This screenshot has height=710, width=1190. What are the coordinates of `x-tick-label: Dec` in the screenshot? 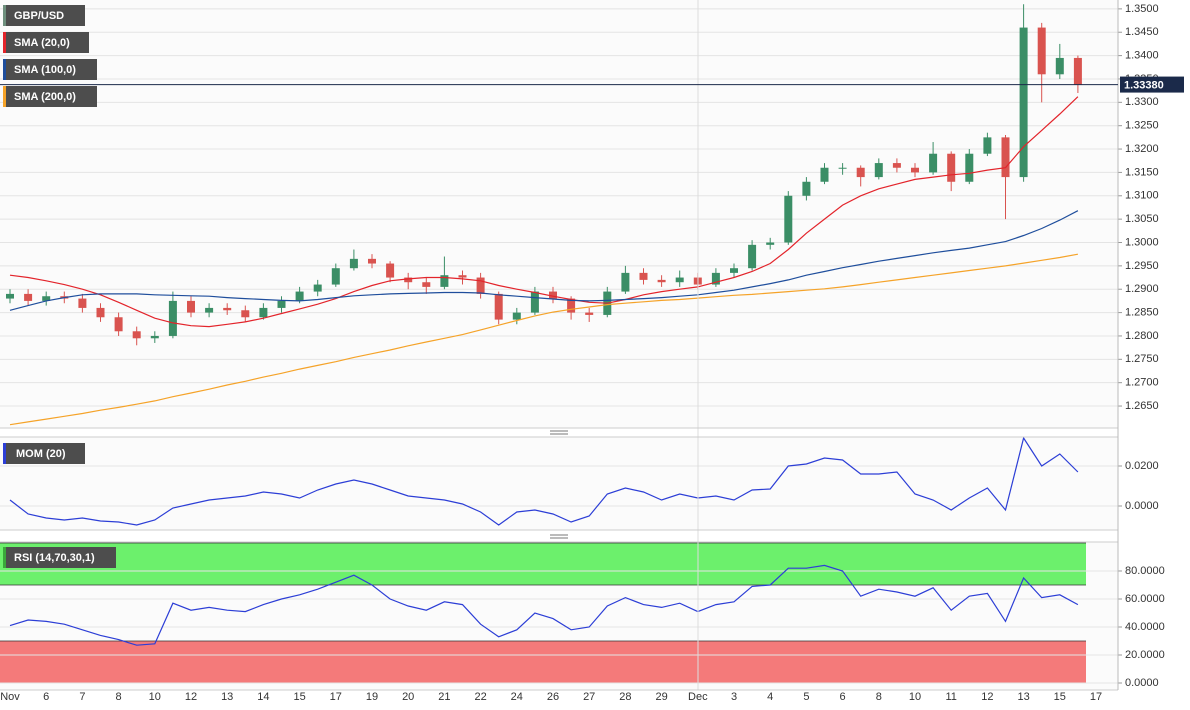 It's located at (698, 697).